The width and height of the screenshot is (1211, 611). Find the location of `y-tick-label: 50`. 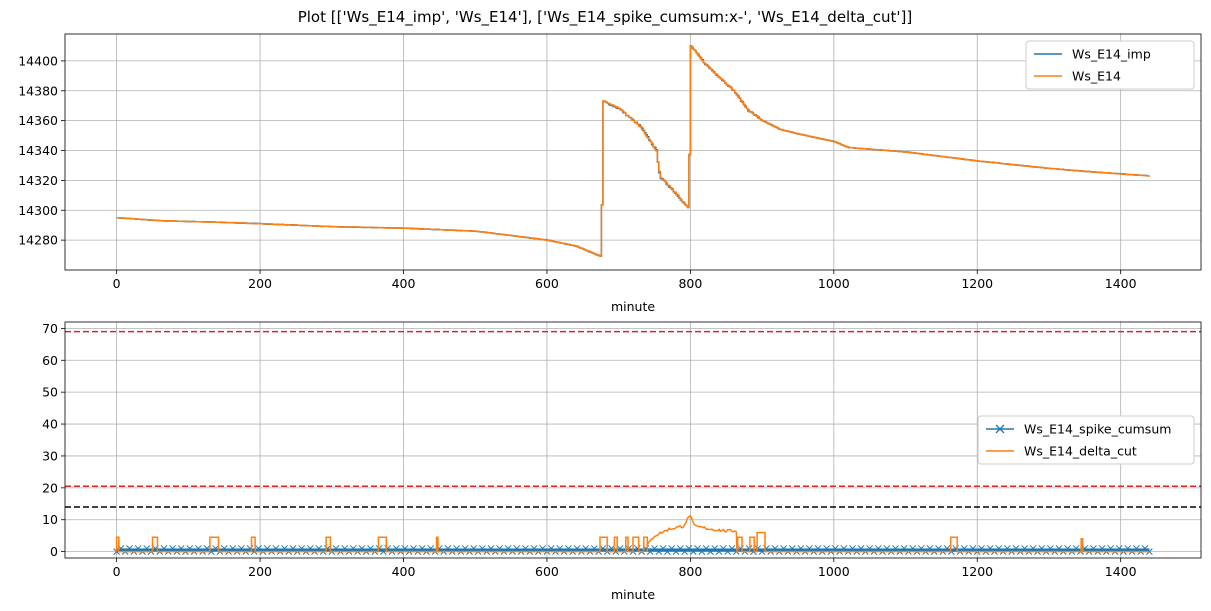

y-tick-label: 50 is located at coordinates (50, 392).